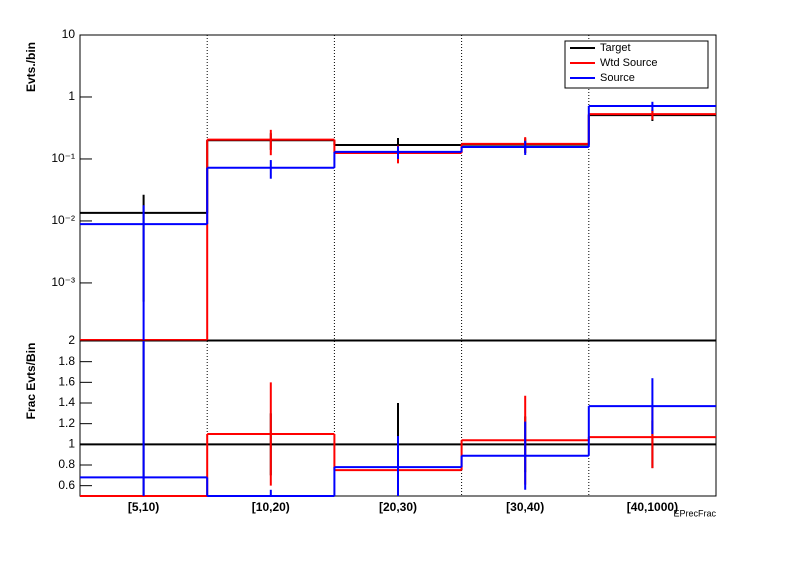 This screenshot has height=572, width=796. What do you see at coordinates (652, 507) in the screenshot?
I see `x-tick-label: [40,1000)` at bounding box center [652, 507].